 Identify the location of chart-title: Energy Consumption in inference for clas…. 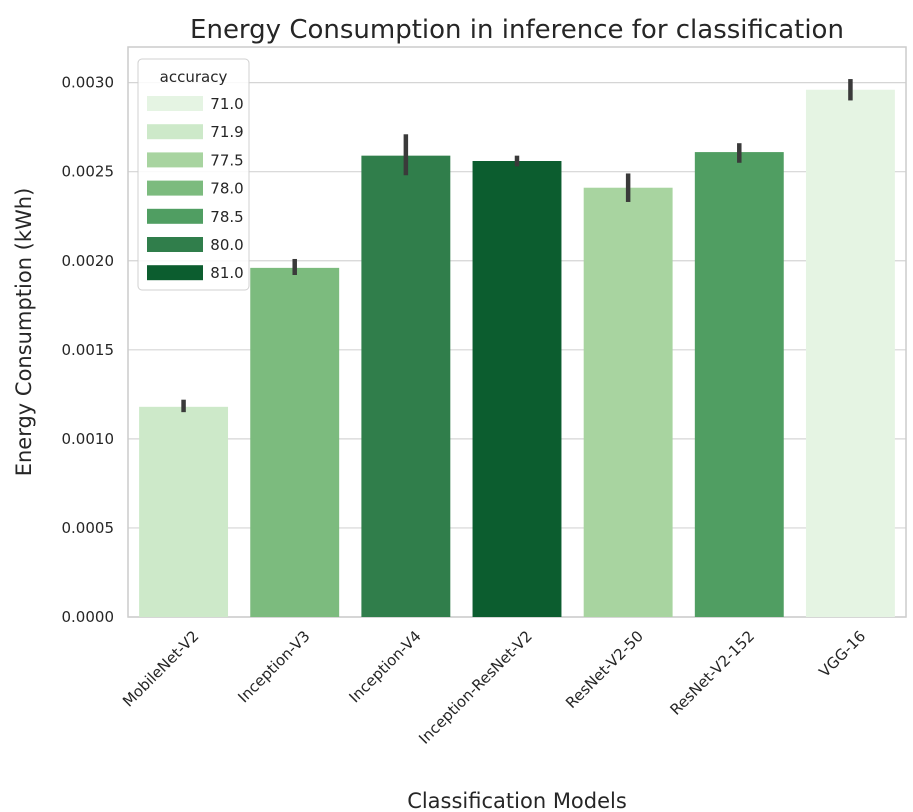
(517, 30).